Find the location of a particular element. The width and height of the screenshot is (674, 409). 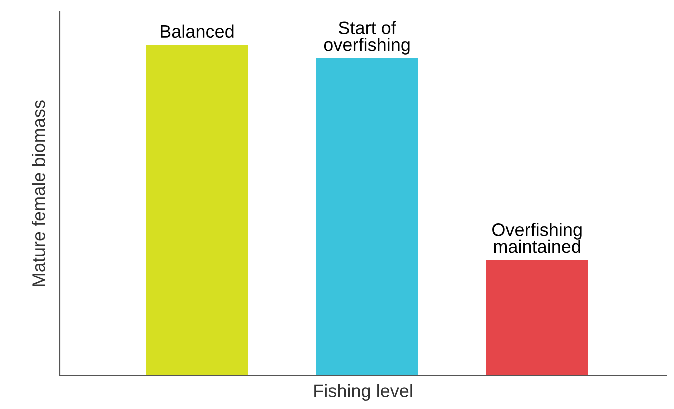

x-tick-label: Overfishing maintained is located at coordinates (537, 238).